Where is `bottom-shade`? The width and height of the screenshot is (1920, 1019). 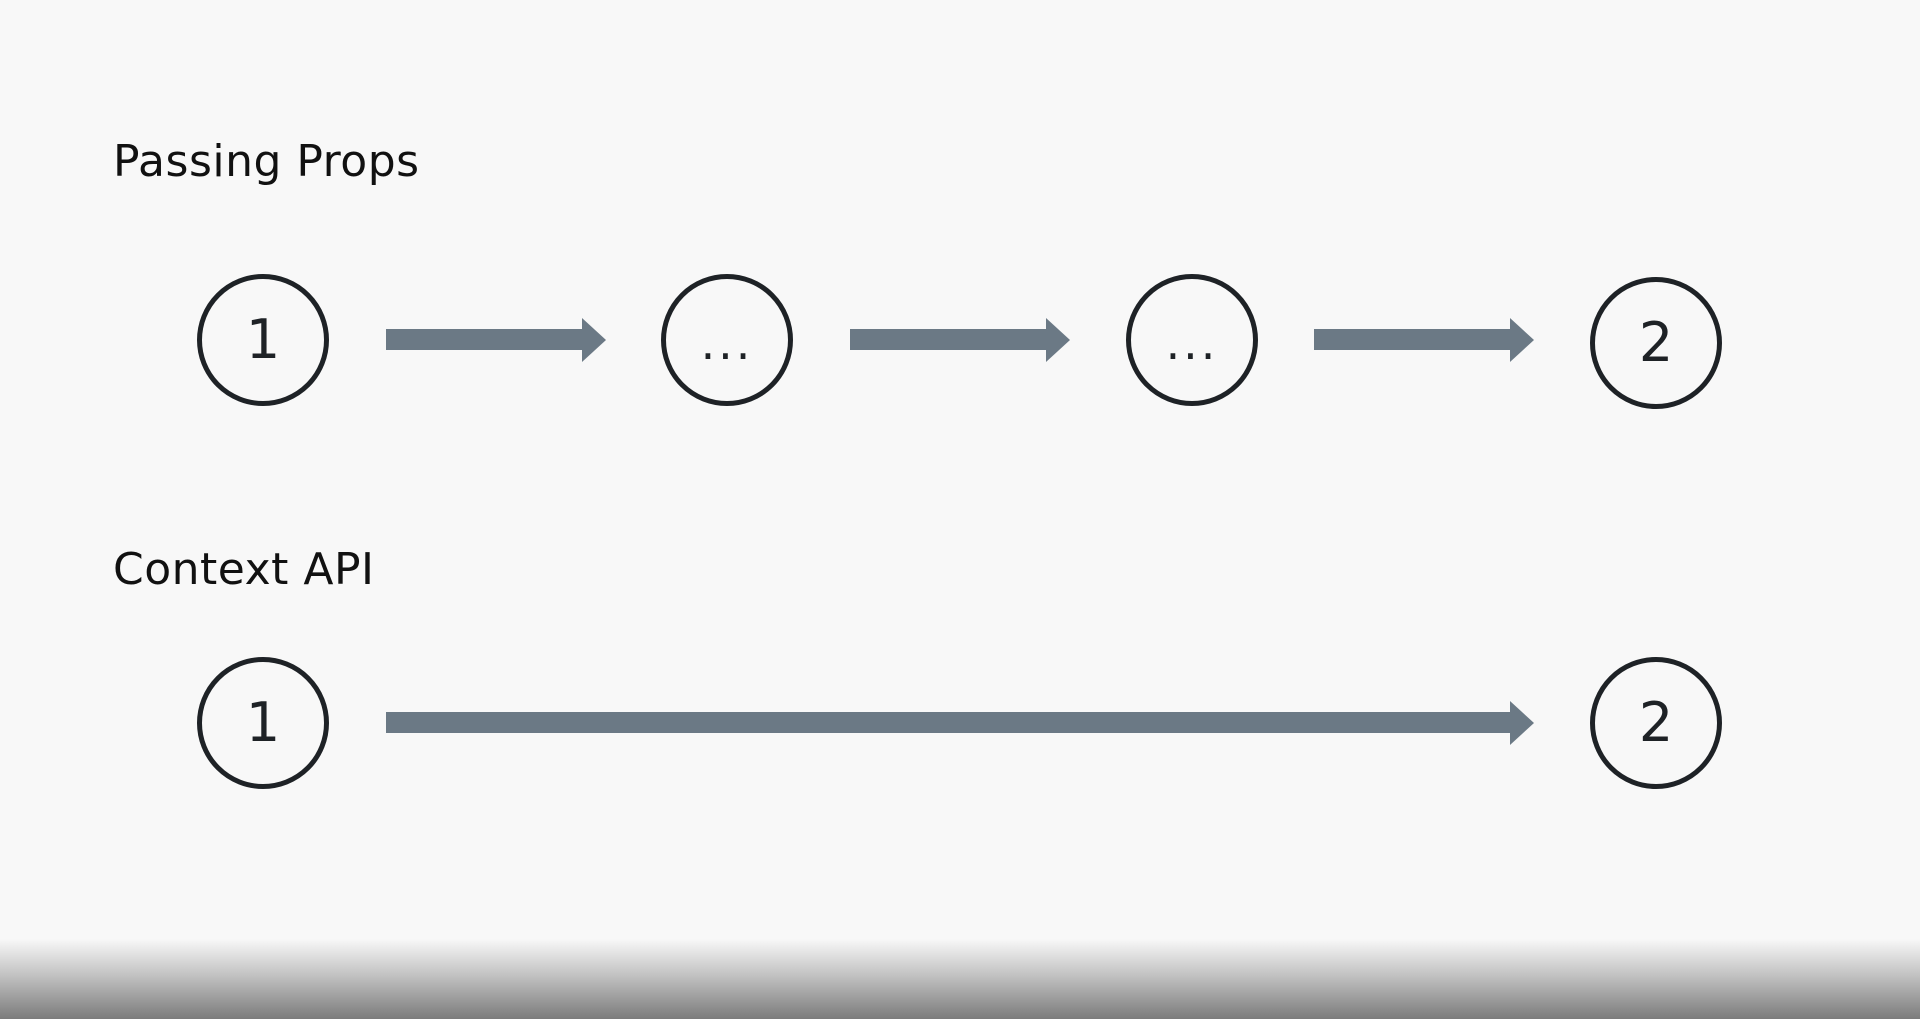 bottom-shade is located at coordinates (960, 979).